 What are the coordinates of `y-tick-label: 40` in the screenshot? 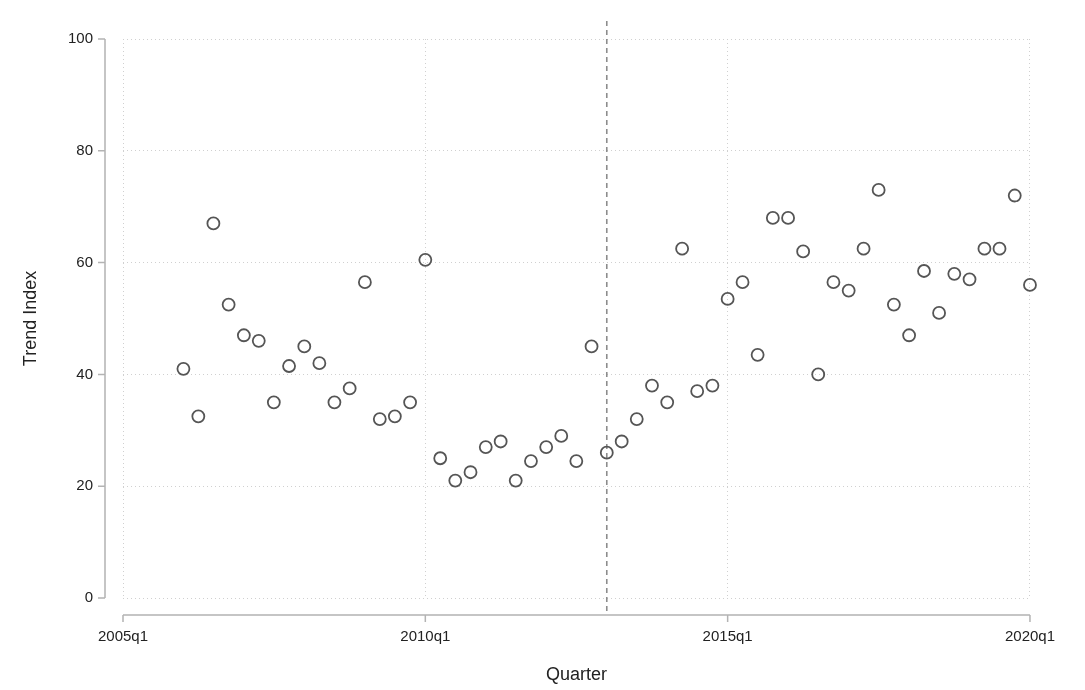 It's located at (84, 373).